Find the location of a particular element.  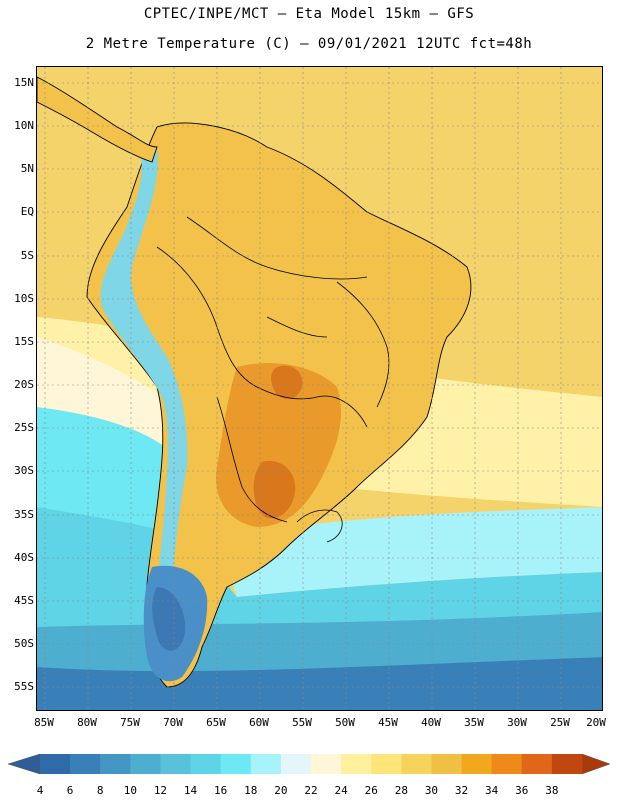

lat-label: 10N is located at coordinates (24, 125).